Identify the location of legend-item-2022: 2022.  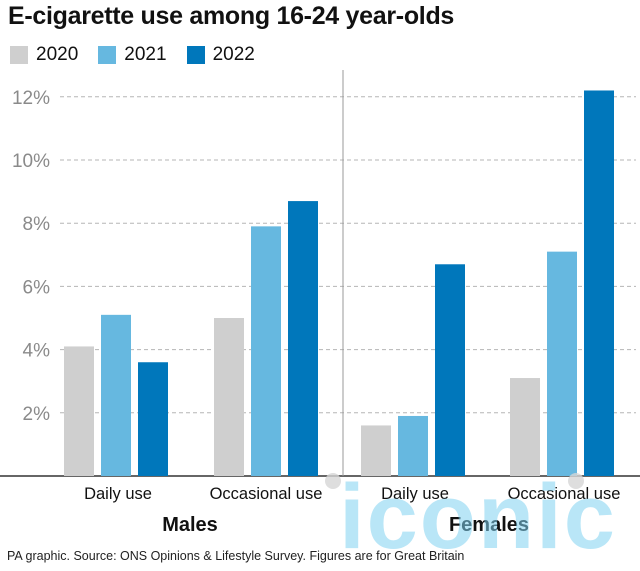
(220, 55).